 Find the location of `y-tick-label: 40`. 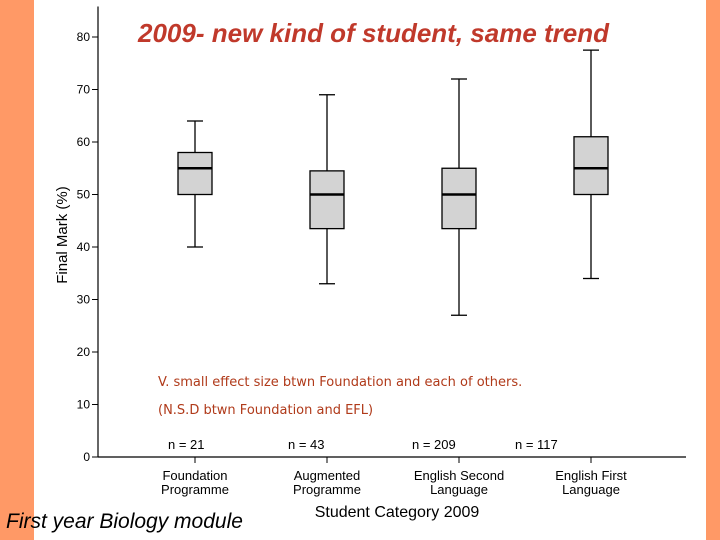

y-tick-label: 40 is located at coordinates (84, 247).